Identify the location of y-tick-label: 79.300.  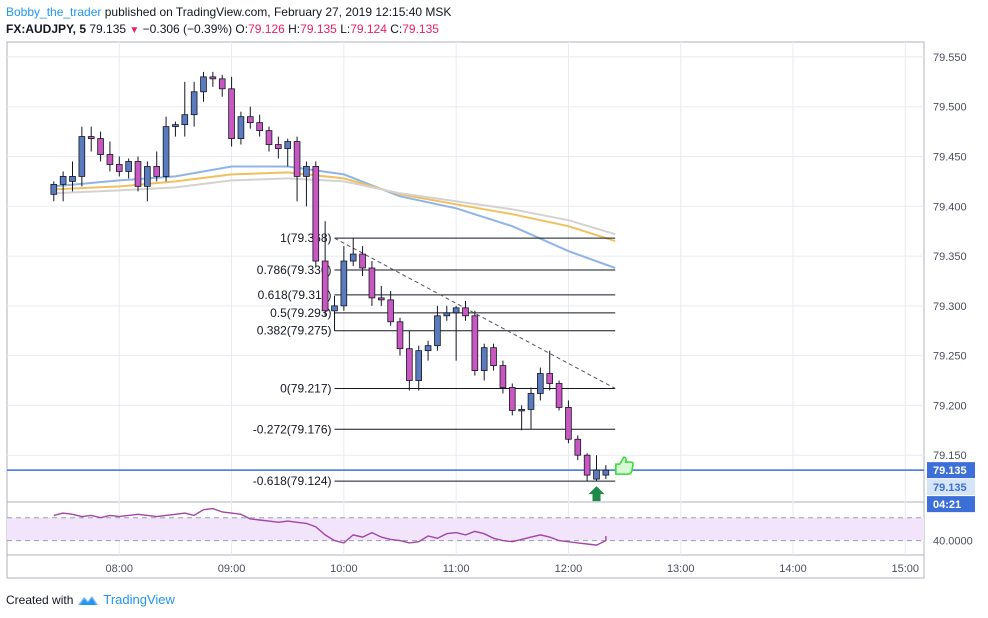
(950, 307).